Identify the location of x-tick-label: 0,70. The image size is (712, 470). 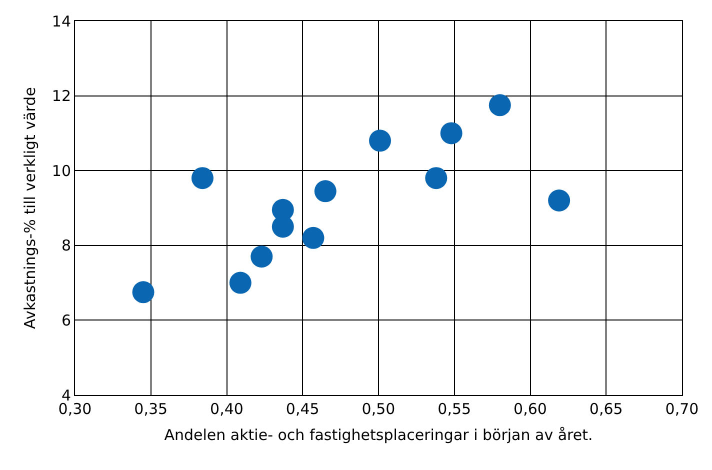
(682, 409).